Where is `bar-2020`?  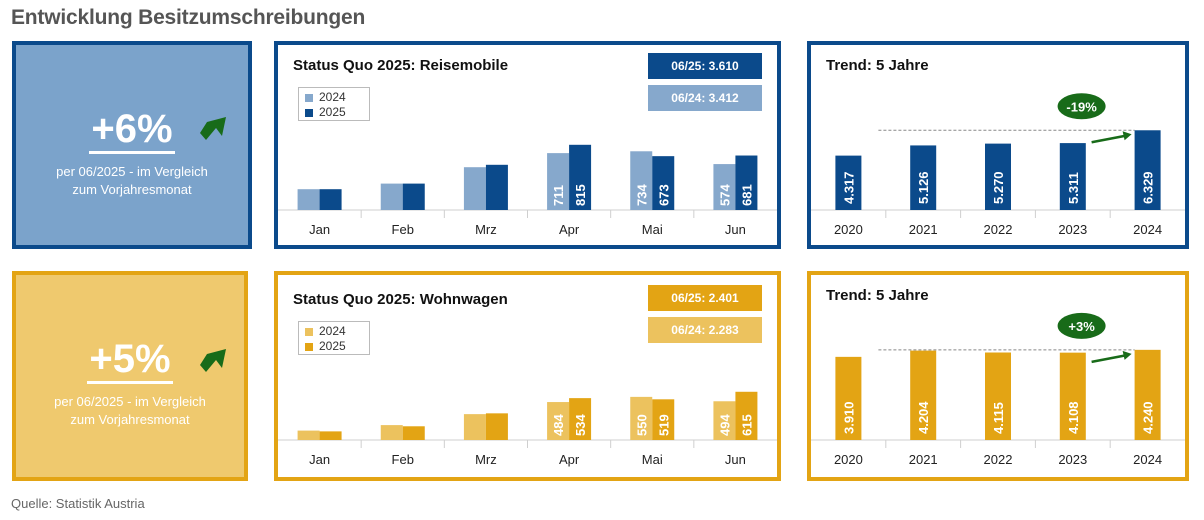 bar-2020 is located at coordinates (848, 398).